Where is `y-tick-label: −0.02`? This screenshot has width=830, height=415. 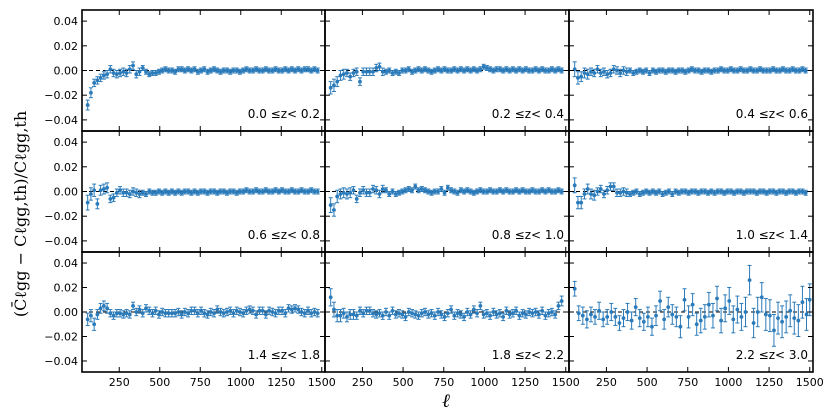 y-tick-label: −0.02 is located at coordinates (61, 216).